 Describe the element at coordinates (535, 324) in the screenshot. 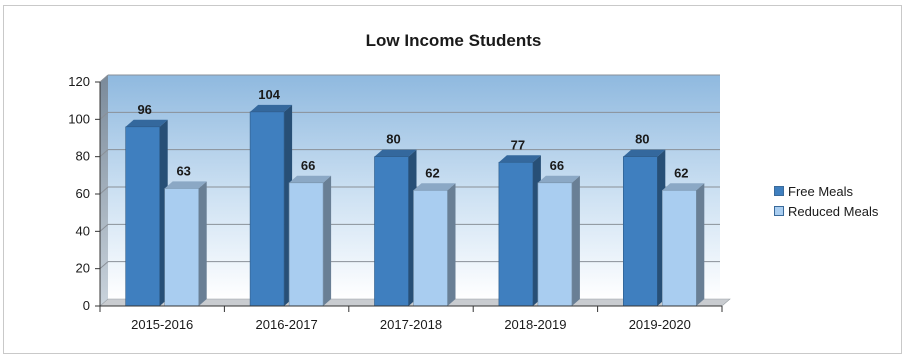

I see `x-tick-label: 2018-2019` at that location.